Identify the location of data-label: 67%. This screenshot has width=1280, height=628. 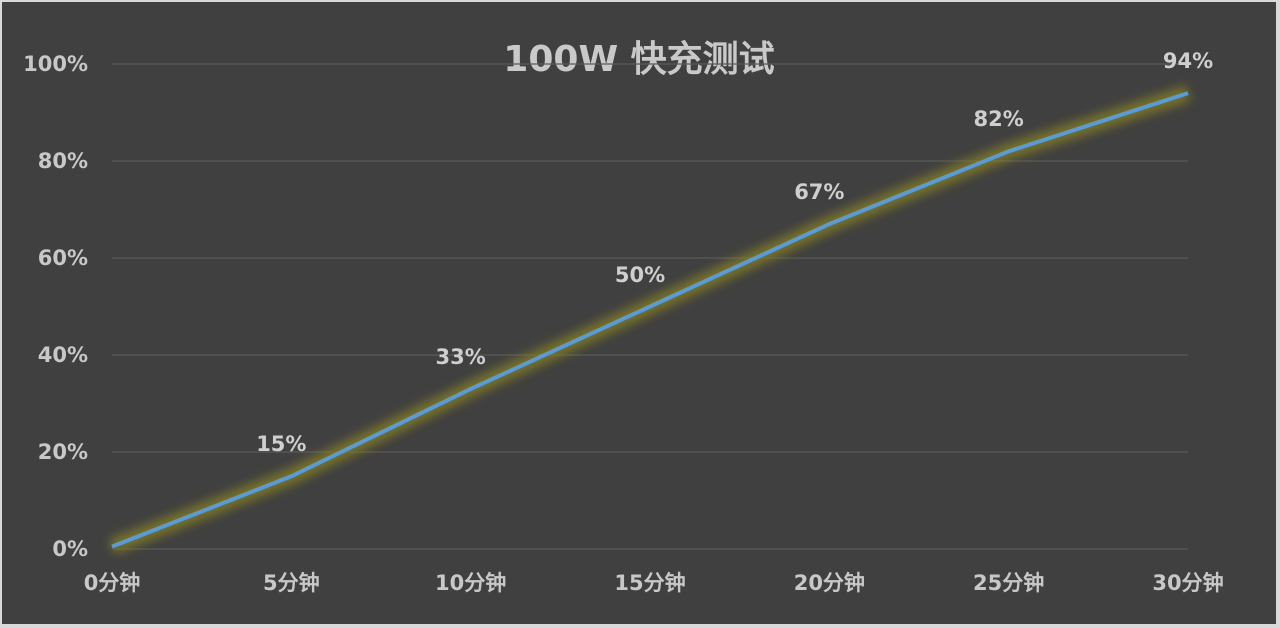
(819, 192).